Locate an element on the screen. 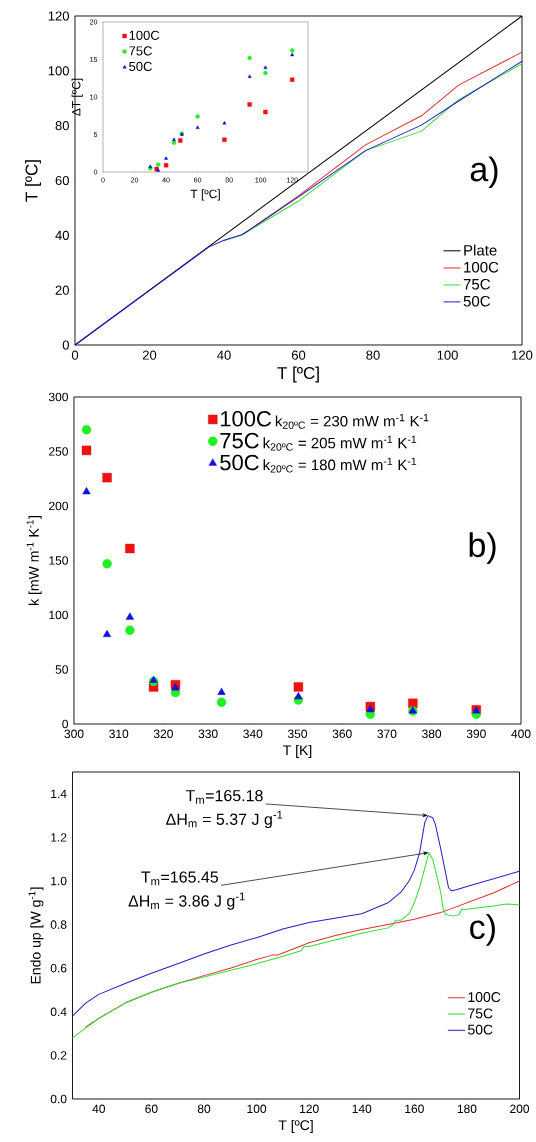 This screenshot has height=1142, width=536. y-tick-label: 20 is located at coordinates (62, 290).